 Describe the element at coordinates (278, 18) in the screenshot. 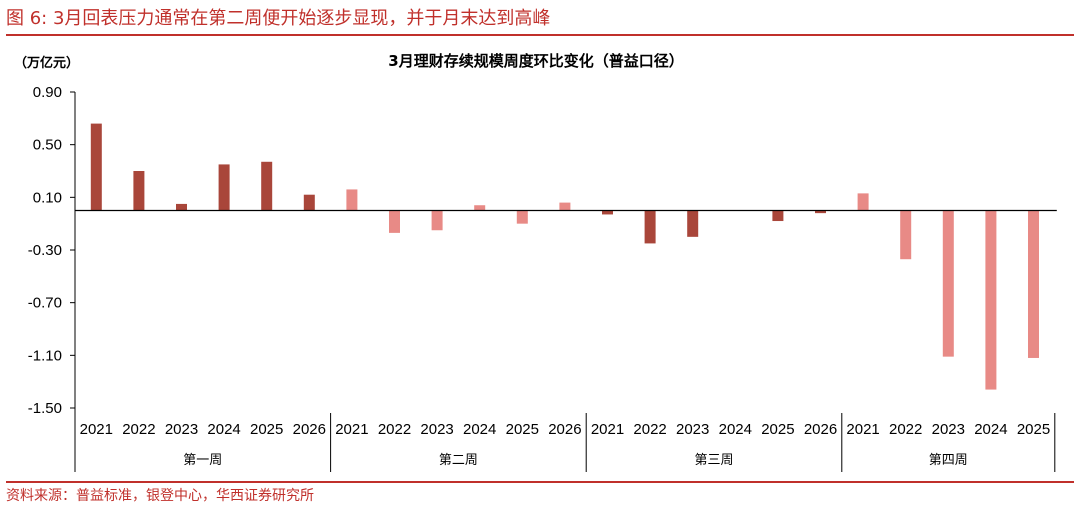

I see `figure-title: 图 6: 3月回表压力通常在第二周便开始逐步显现，并于月末达到高峰` at that location.